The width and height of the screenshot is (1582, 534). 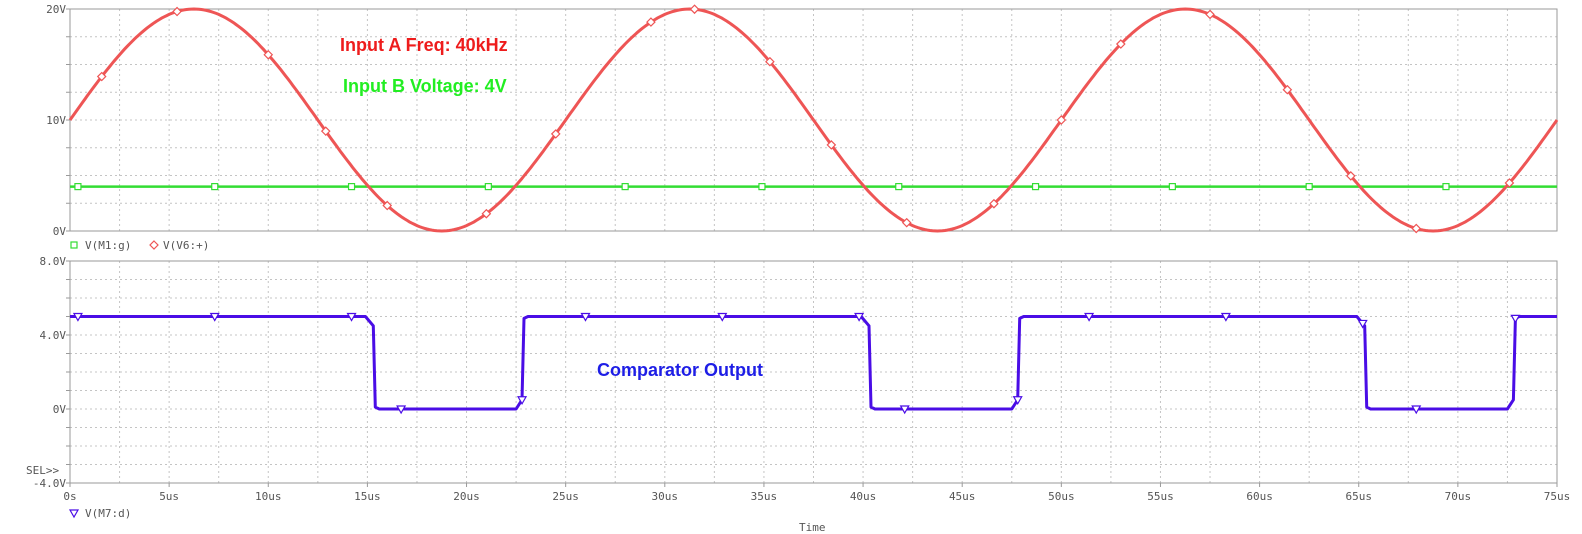 What do you see at coordinates (49, 372) in the screenshot?
I see `bottom-y-axis-labels: 8.0V 4.0V 0V -4.0V` at bounding box center [49, 372].